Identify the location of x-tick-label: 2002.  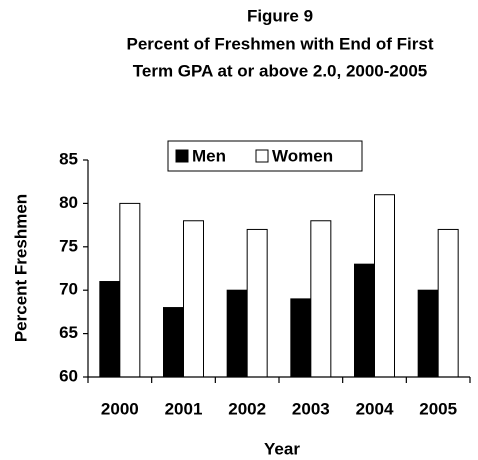
(247, 408).